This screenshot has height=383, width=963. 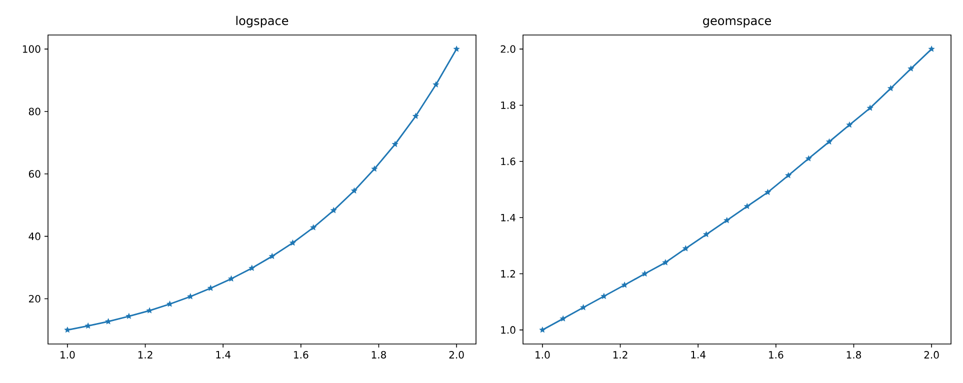 What do you see at coordinates (34, 174) in the screenshot?
I see `y-tick-label: 60` at bounding box center [34, 174].